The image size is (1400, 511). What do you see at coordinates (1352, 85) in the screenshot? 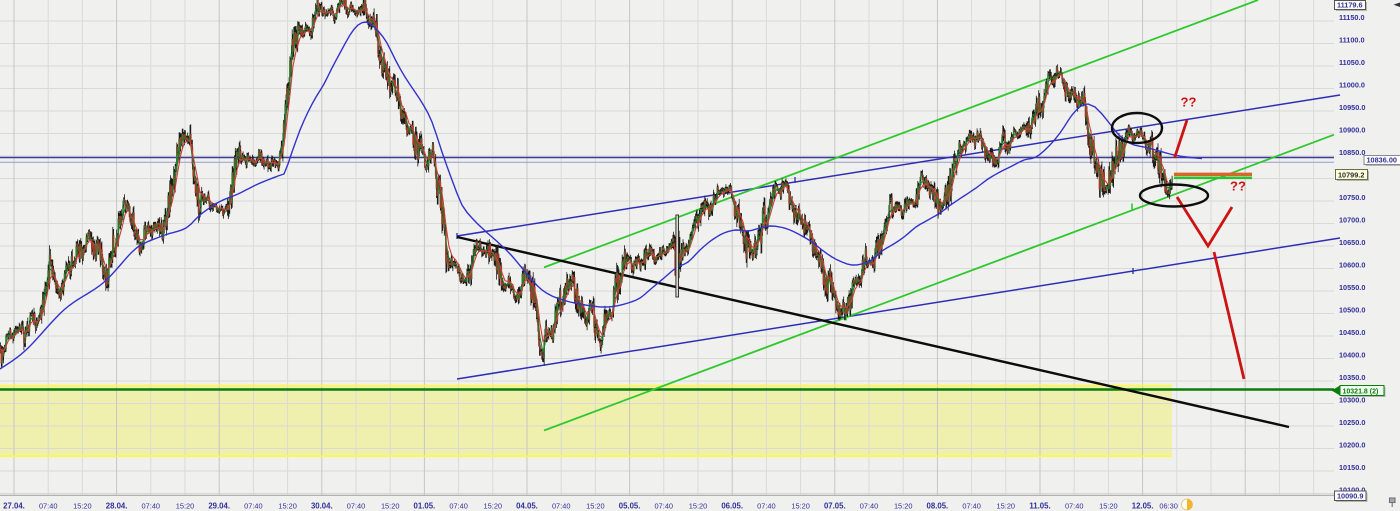
I see `svg-text: 11000.0` at bounding box center [1352, 85].